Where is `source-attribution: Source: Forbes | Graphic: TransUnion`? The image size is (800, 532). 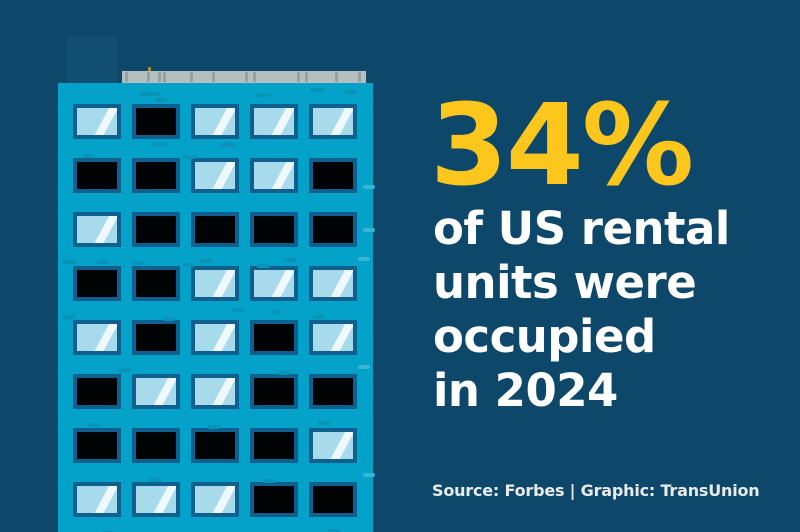 source-attribution: Source: Forbes | Graphic: TransUnion is located at coordinates (596, 490).